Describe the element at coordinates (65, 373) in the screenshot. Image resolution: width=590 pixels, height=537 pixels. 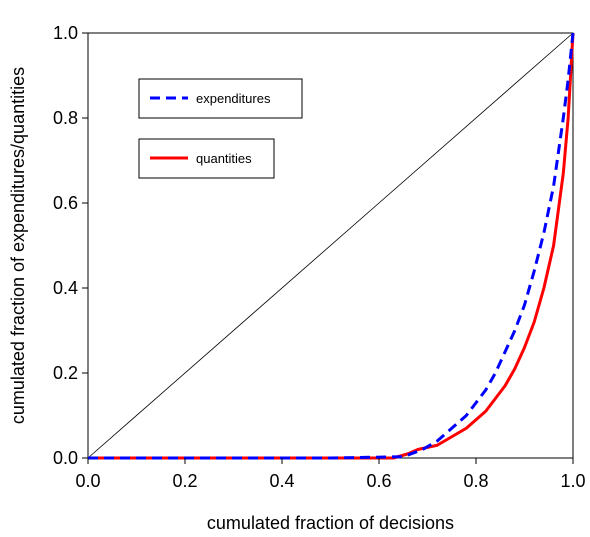
I see `y-tick-label: 0.2` at that location.